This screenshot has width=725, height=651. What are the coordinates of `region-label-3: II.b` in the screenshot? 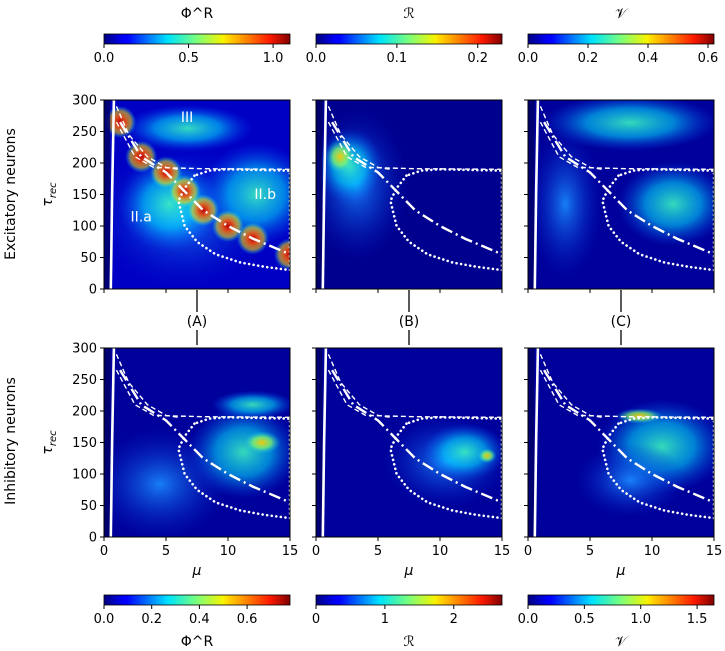 It's located at (265, 195).